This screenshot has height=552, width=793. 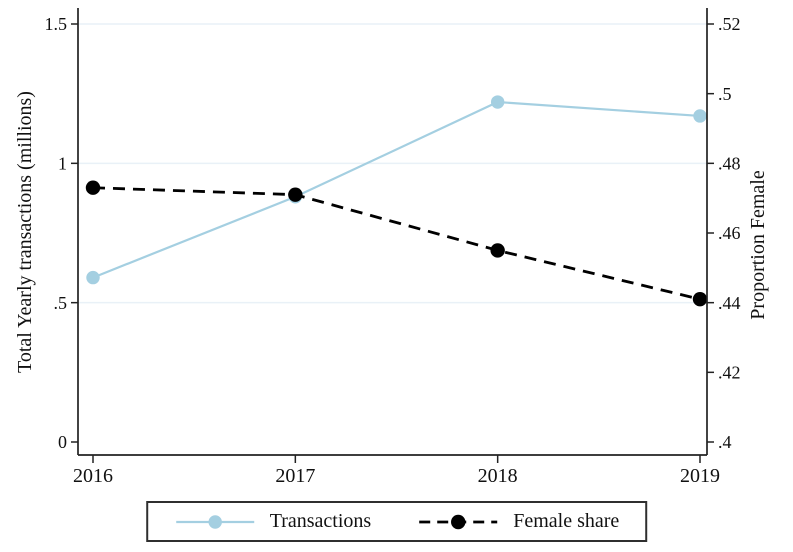 I want to click on svg-text: 2019, so click(x=700, y=476).